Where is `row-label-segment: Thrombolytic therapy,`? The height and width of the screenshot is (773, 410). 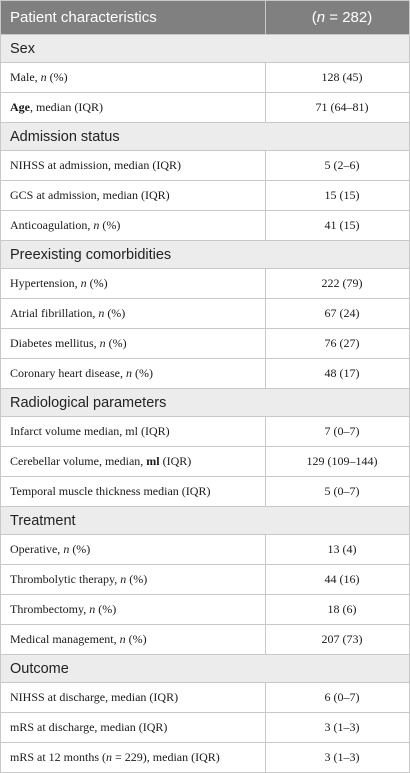 row-label-segment: Thrombolytic therapy, is located at coordinates (65, 579).